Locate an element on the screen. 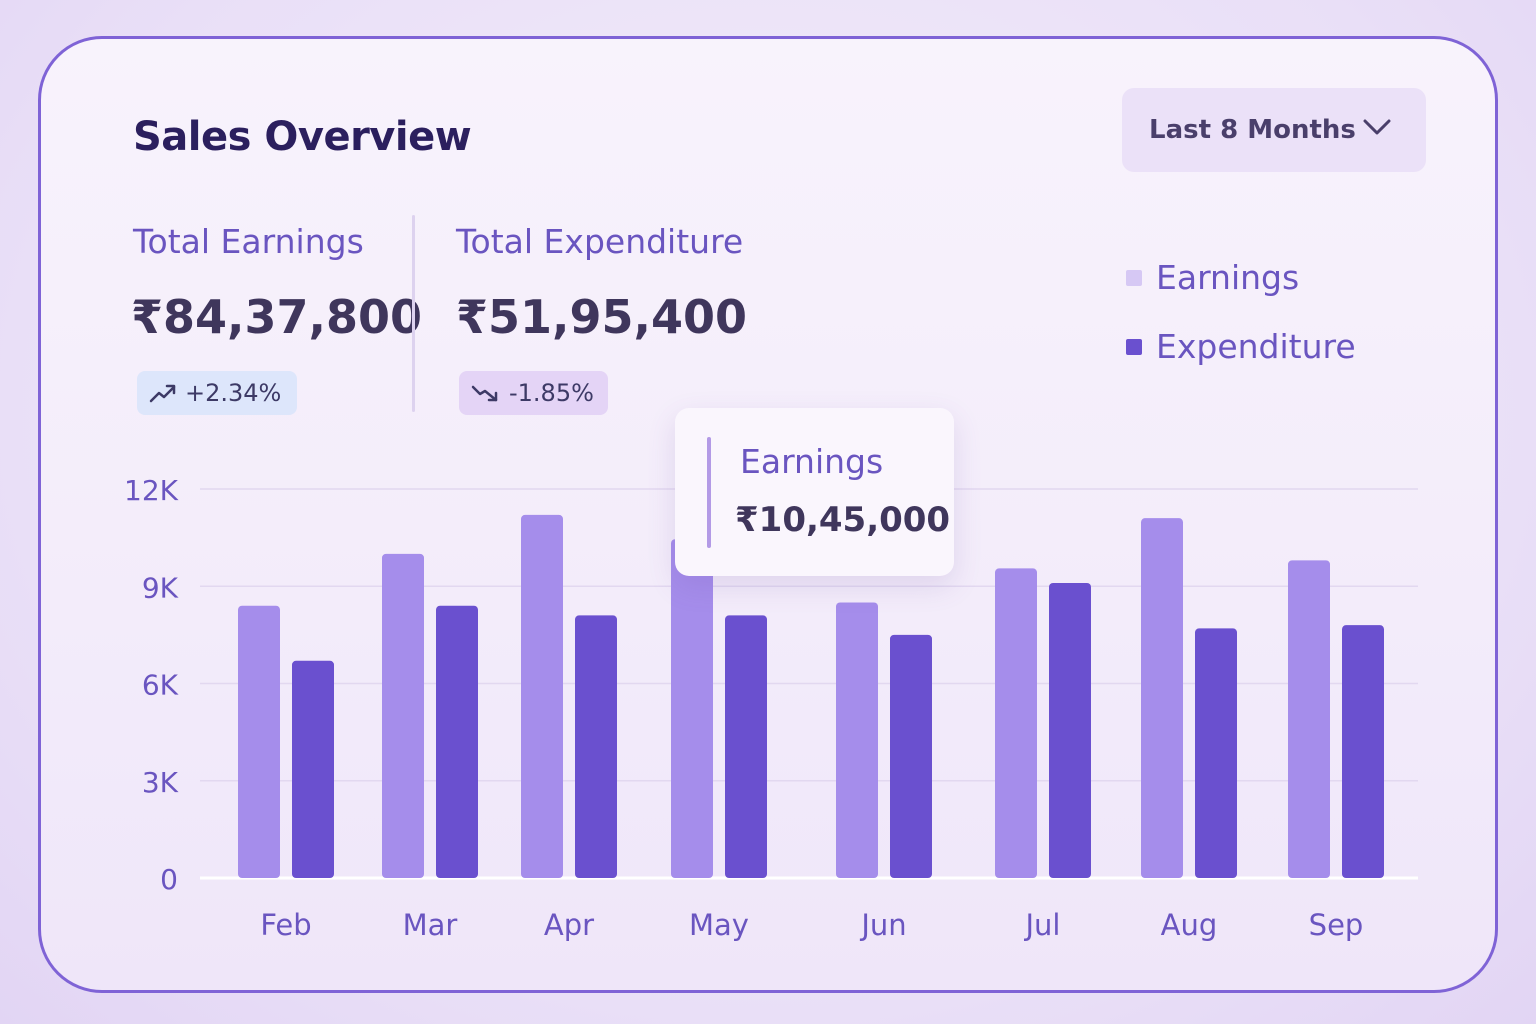  expenditure-change-badge: -1.85% is located at coordinates (533, 393).